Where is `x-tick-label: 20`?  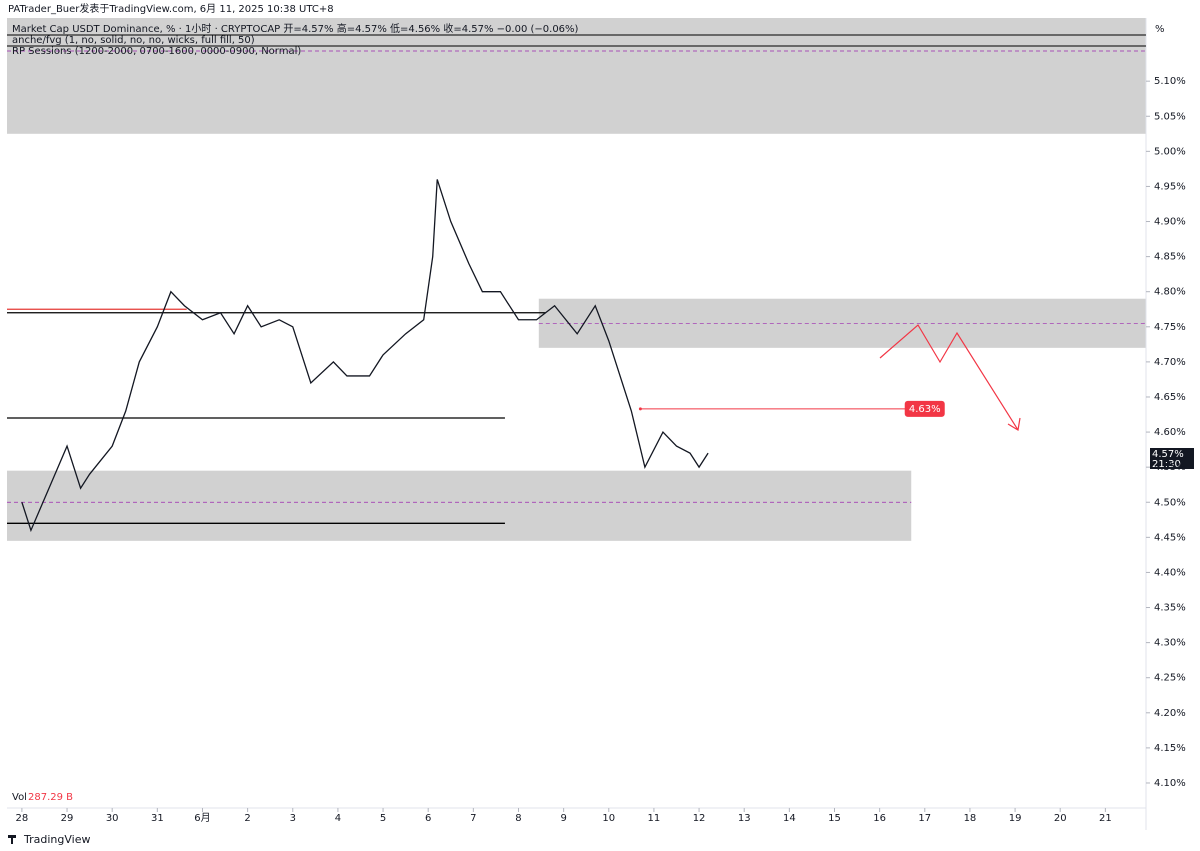 x-tick-label: 20 is located at coordinates (1060, 818).